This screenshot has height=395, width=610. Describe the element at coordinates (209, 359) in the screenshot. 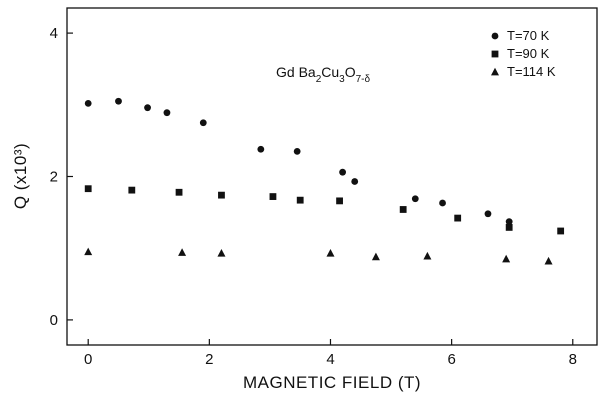

I see `x-tick-label: 2` at that location.